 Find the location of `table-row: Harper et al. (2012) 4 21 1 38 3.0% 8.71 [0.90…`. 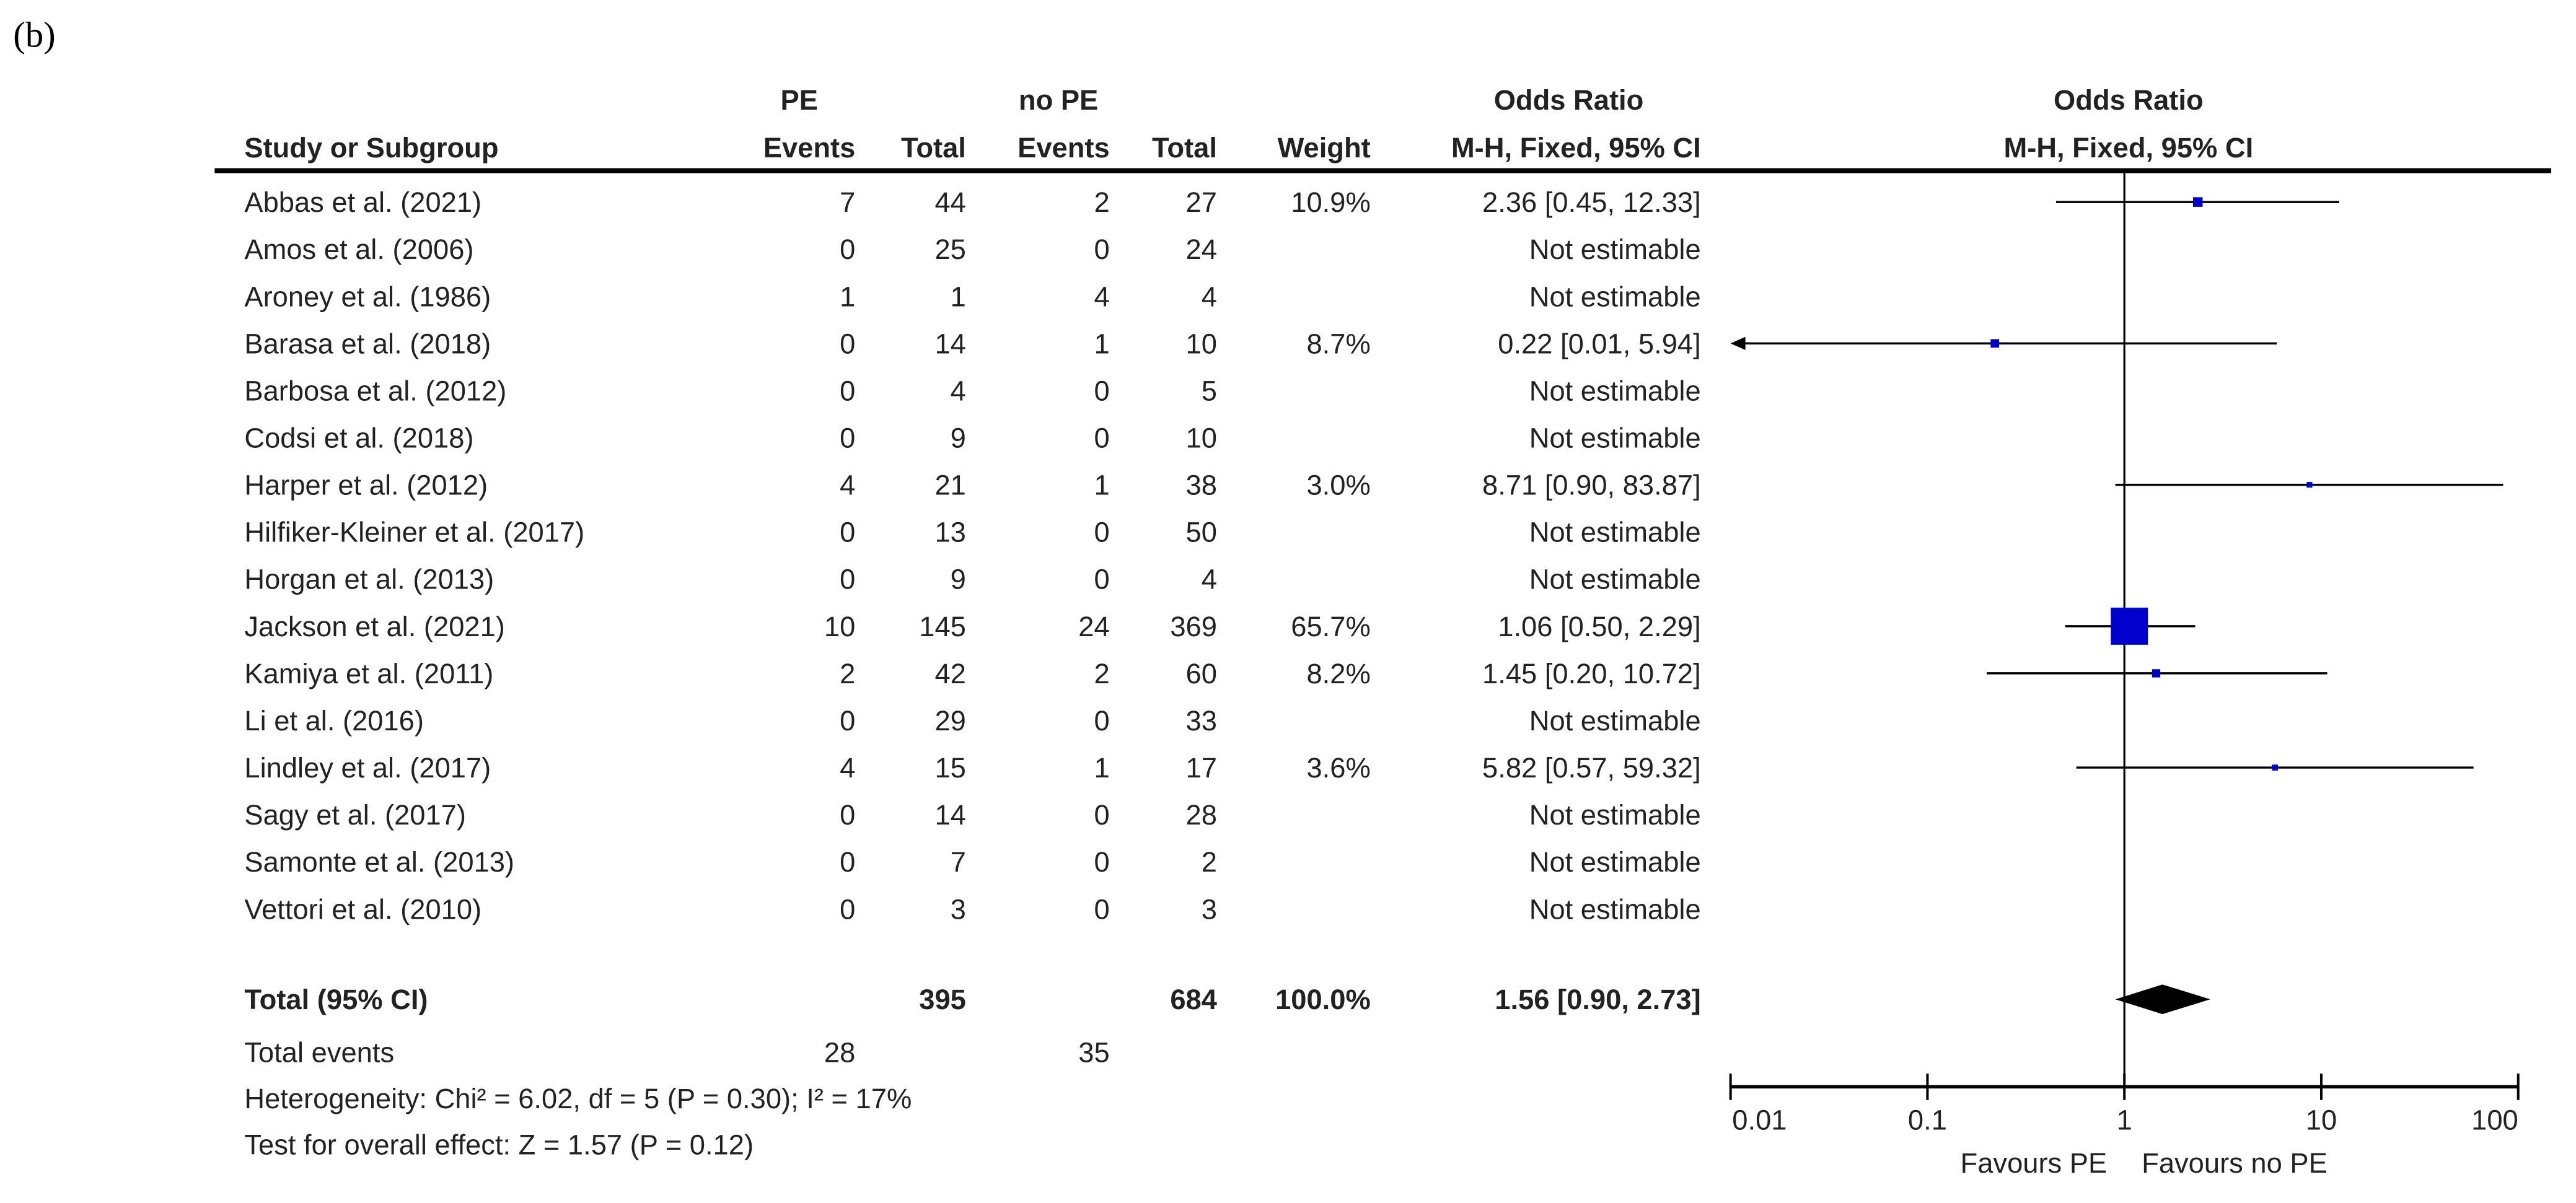

table-row: Harper et al. (2012) 4 21 1 38 3.0% 8.71 [0.90… is located at coordinates (972, 485).